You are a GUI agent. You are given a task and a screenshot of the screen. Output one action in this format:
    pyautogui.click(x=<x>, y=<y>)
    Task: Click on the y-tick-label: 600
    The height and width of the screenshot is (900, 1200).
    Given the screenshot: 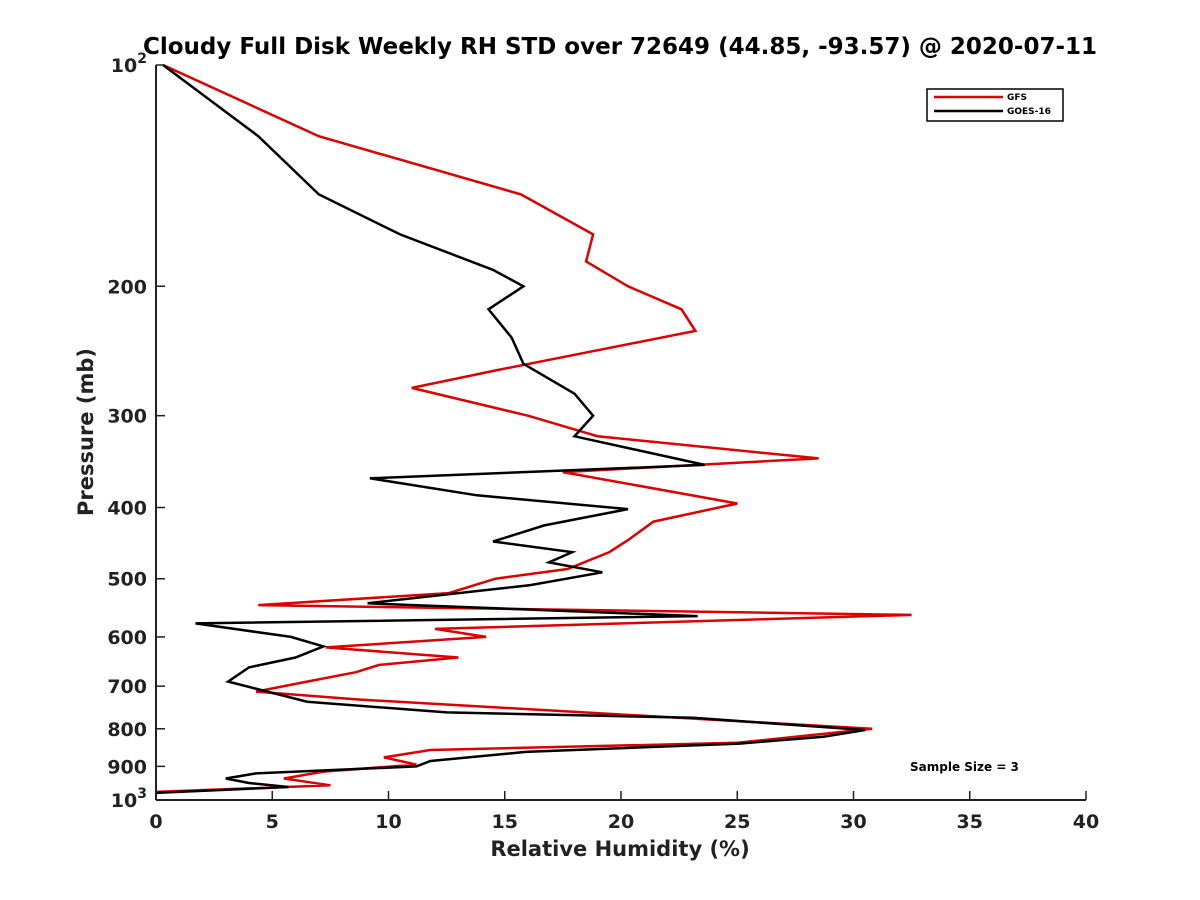 What is the action you would take?
    pyautogui.click(x=127, y=638)
    